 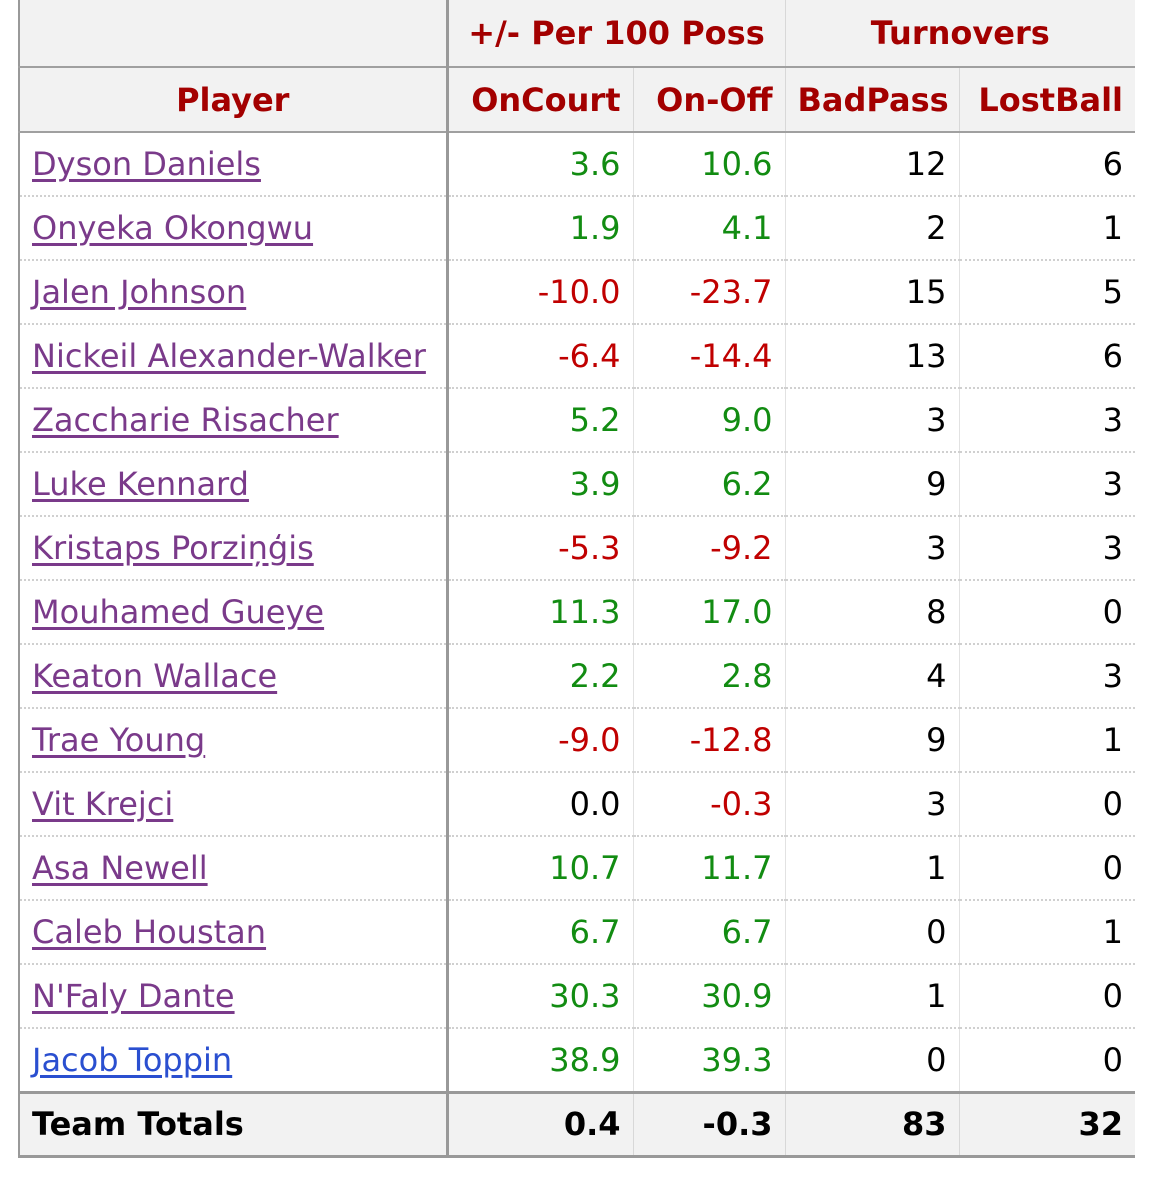 I want to click on onoff-cell: 6.2, so click(x=708, y=484).